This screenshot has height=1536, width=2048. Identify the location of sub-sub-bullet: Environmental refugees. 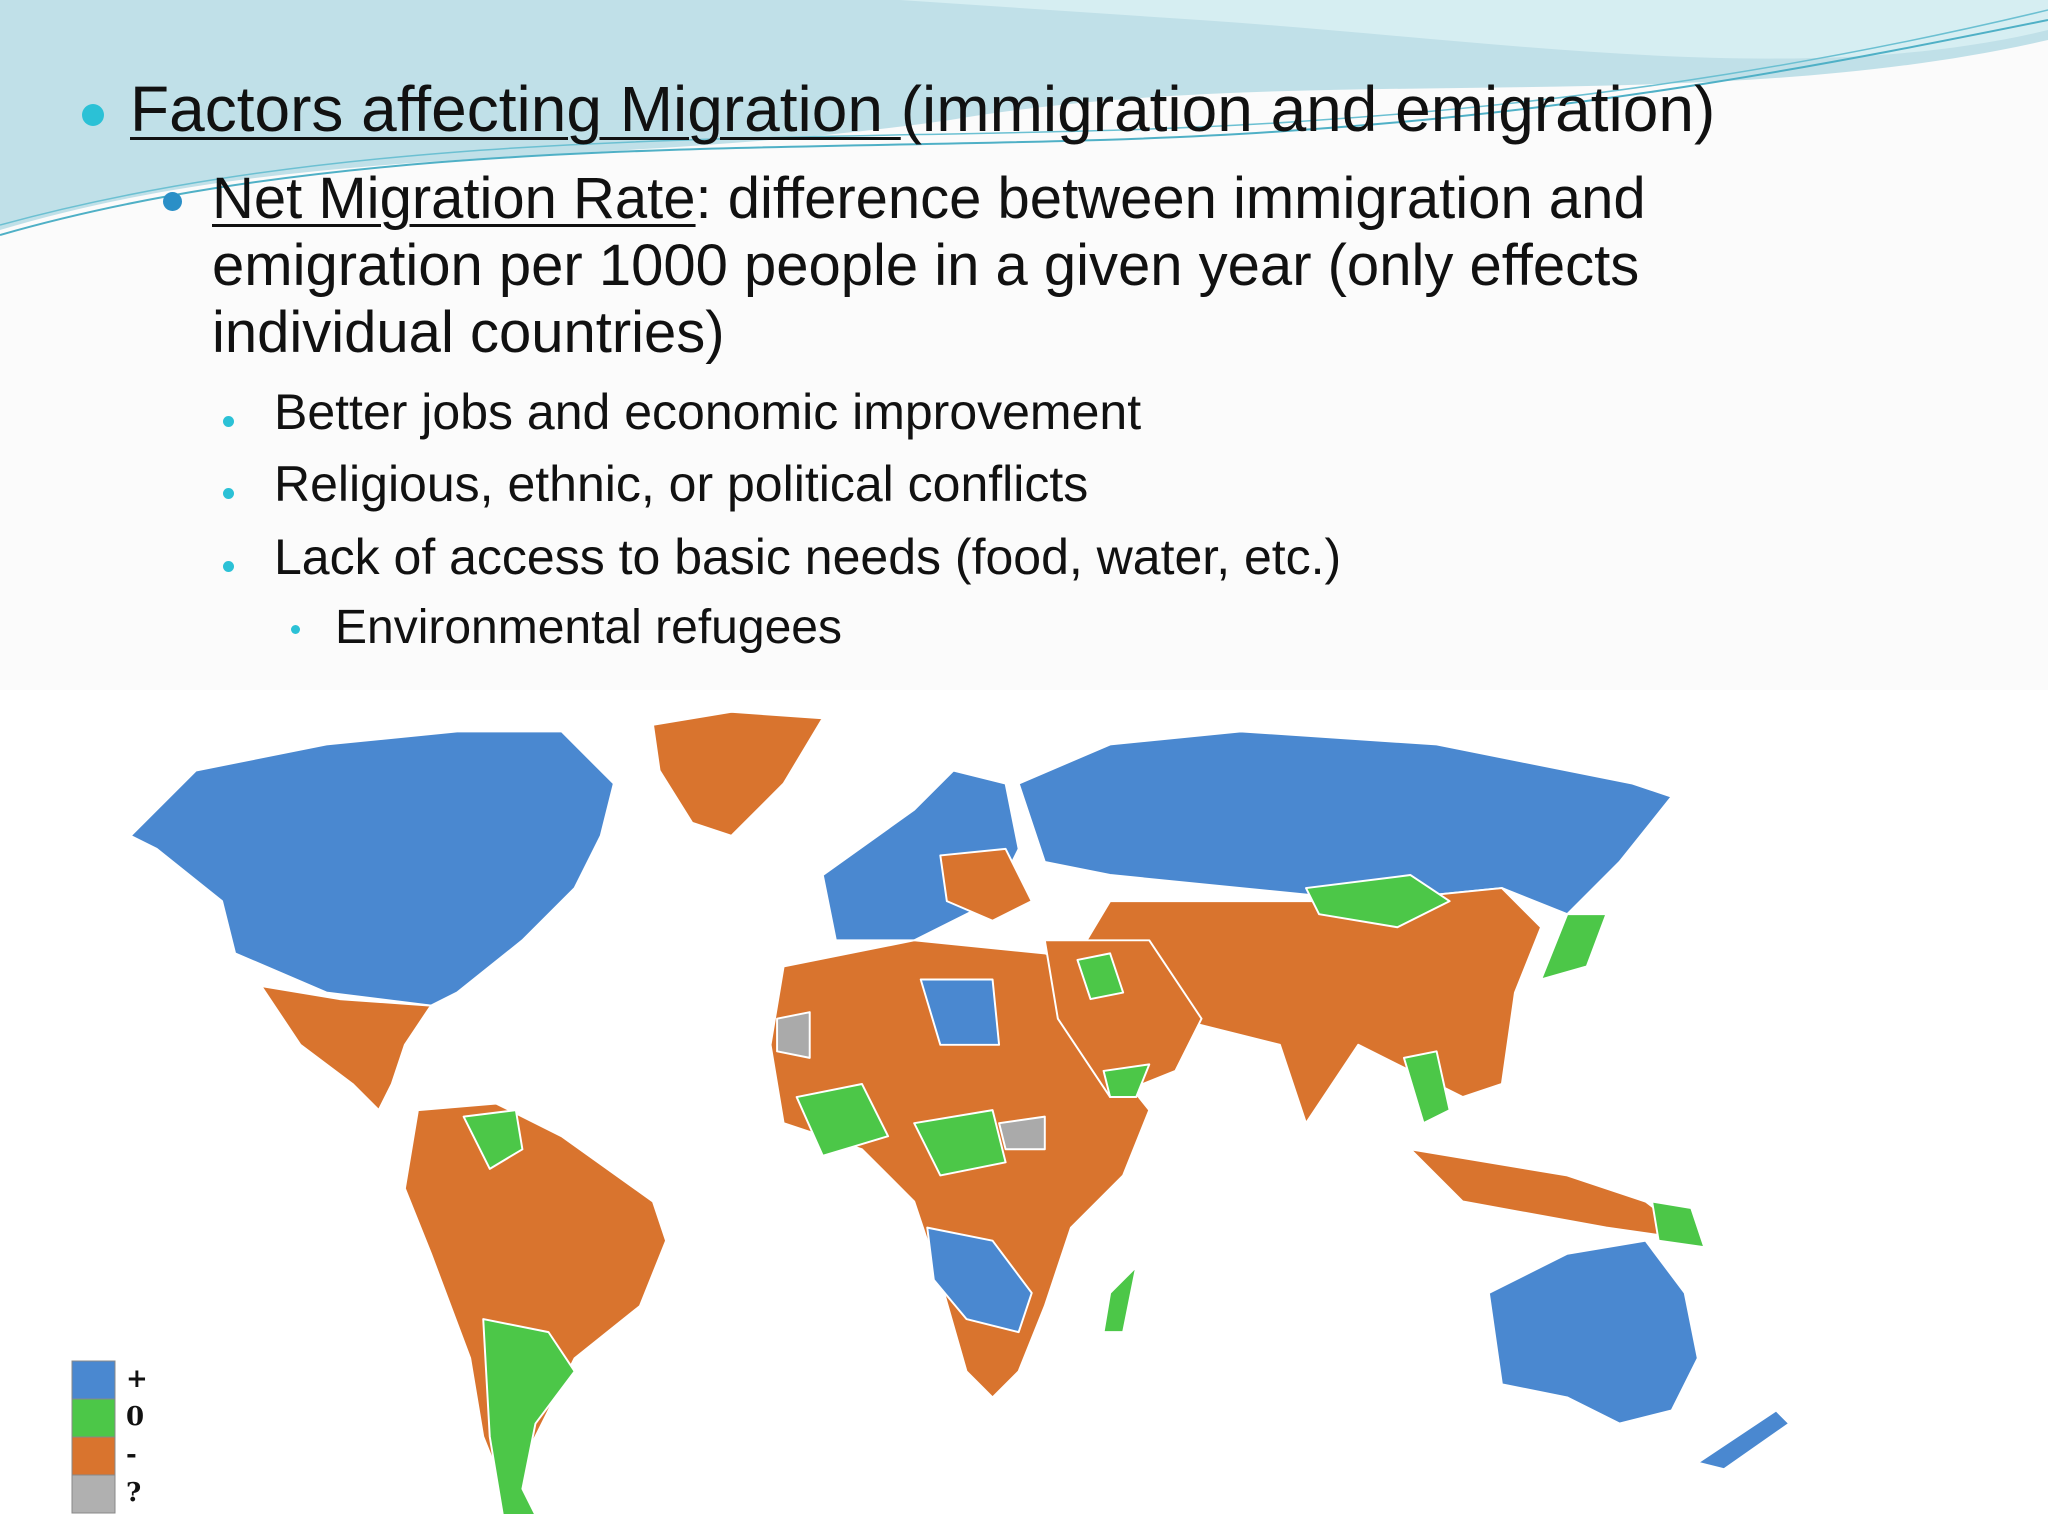
(588, 627).